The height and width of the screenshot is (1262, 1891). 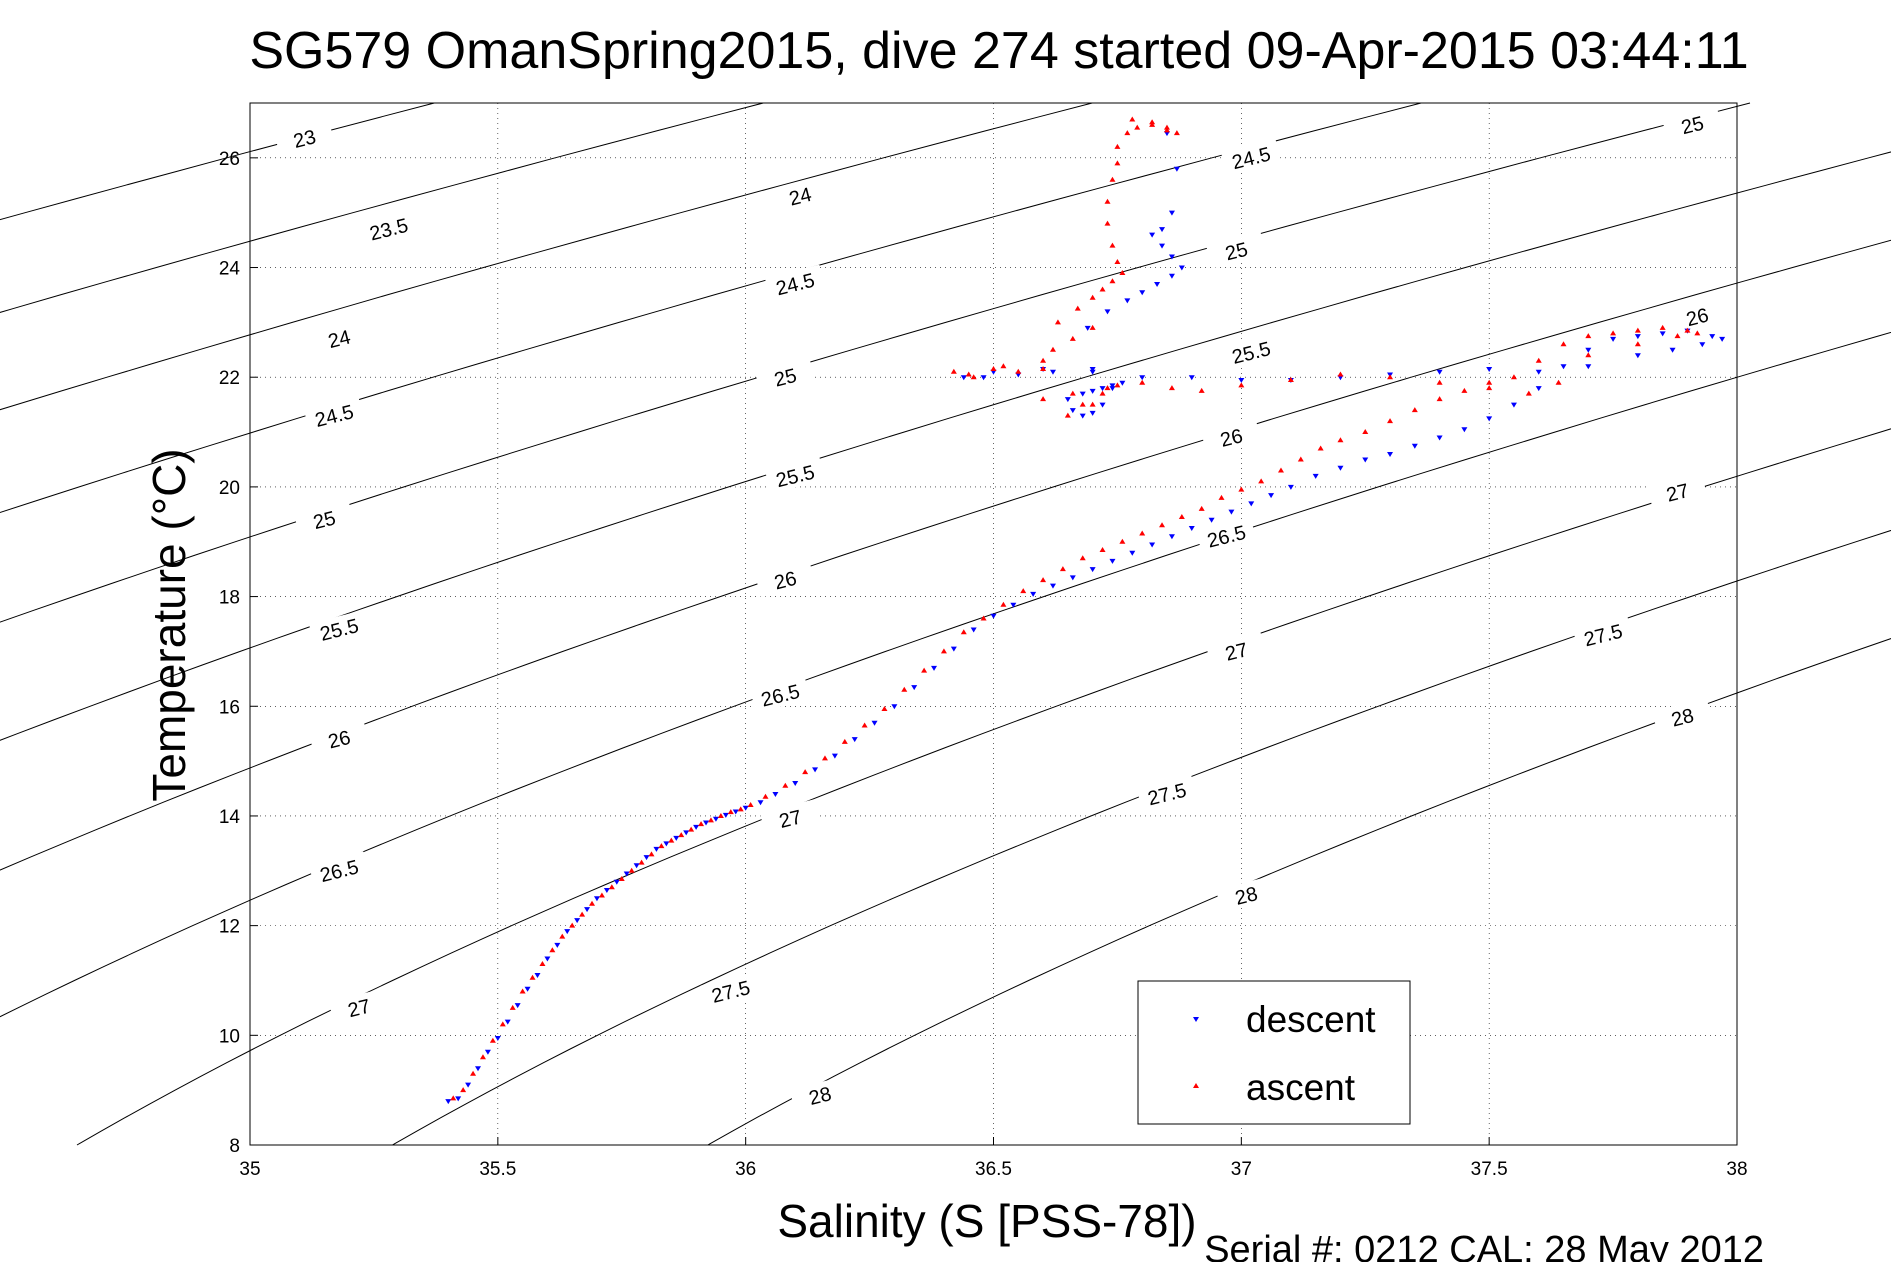 I want to click on y-tick-label: 16, so click(x=229, y=707).